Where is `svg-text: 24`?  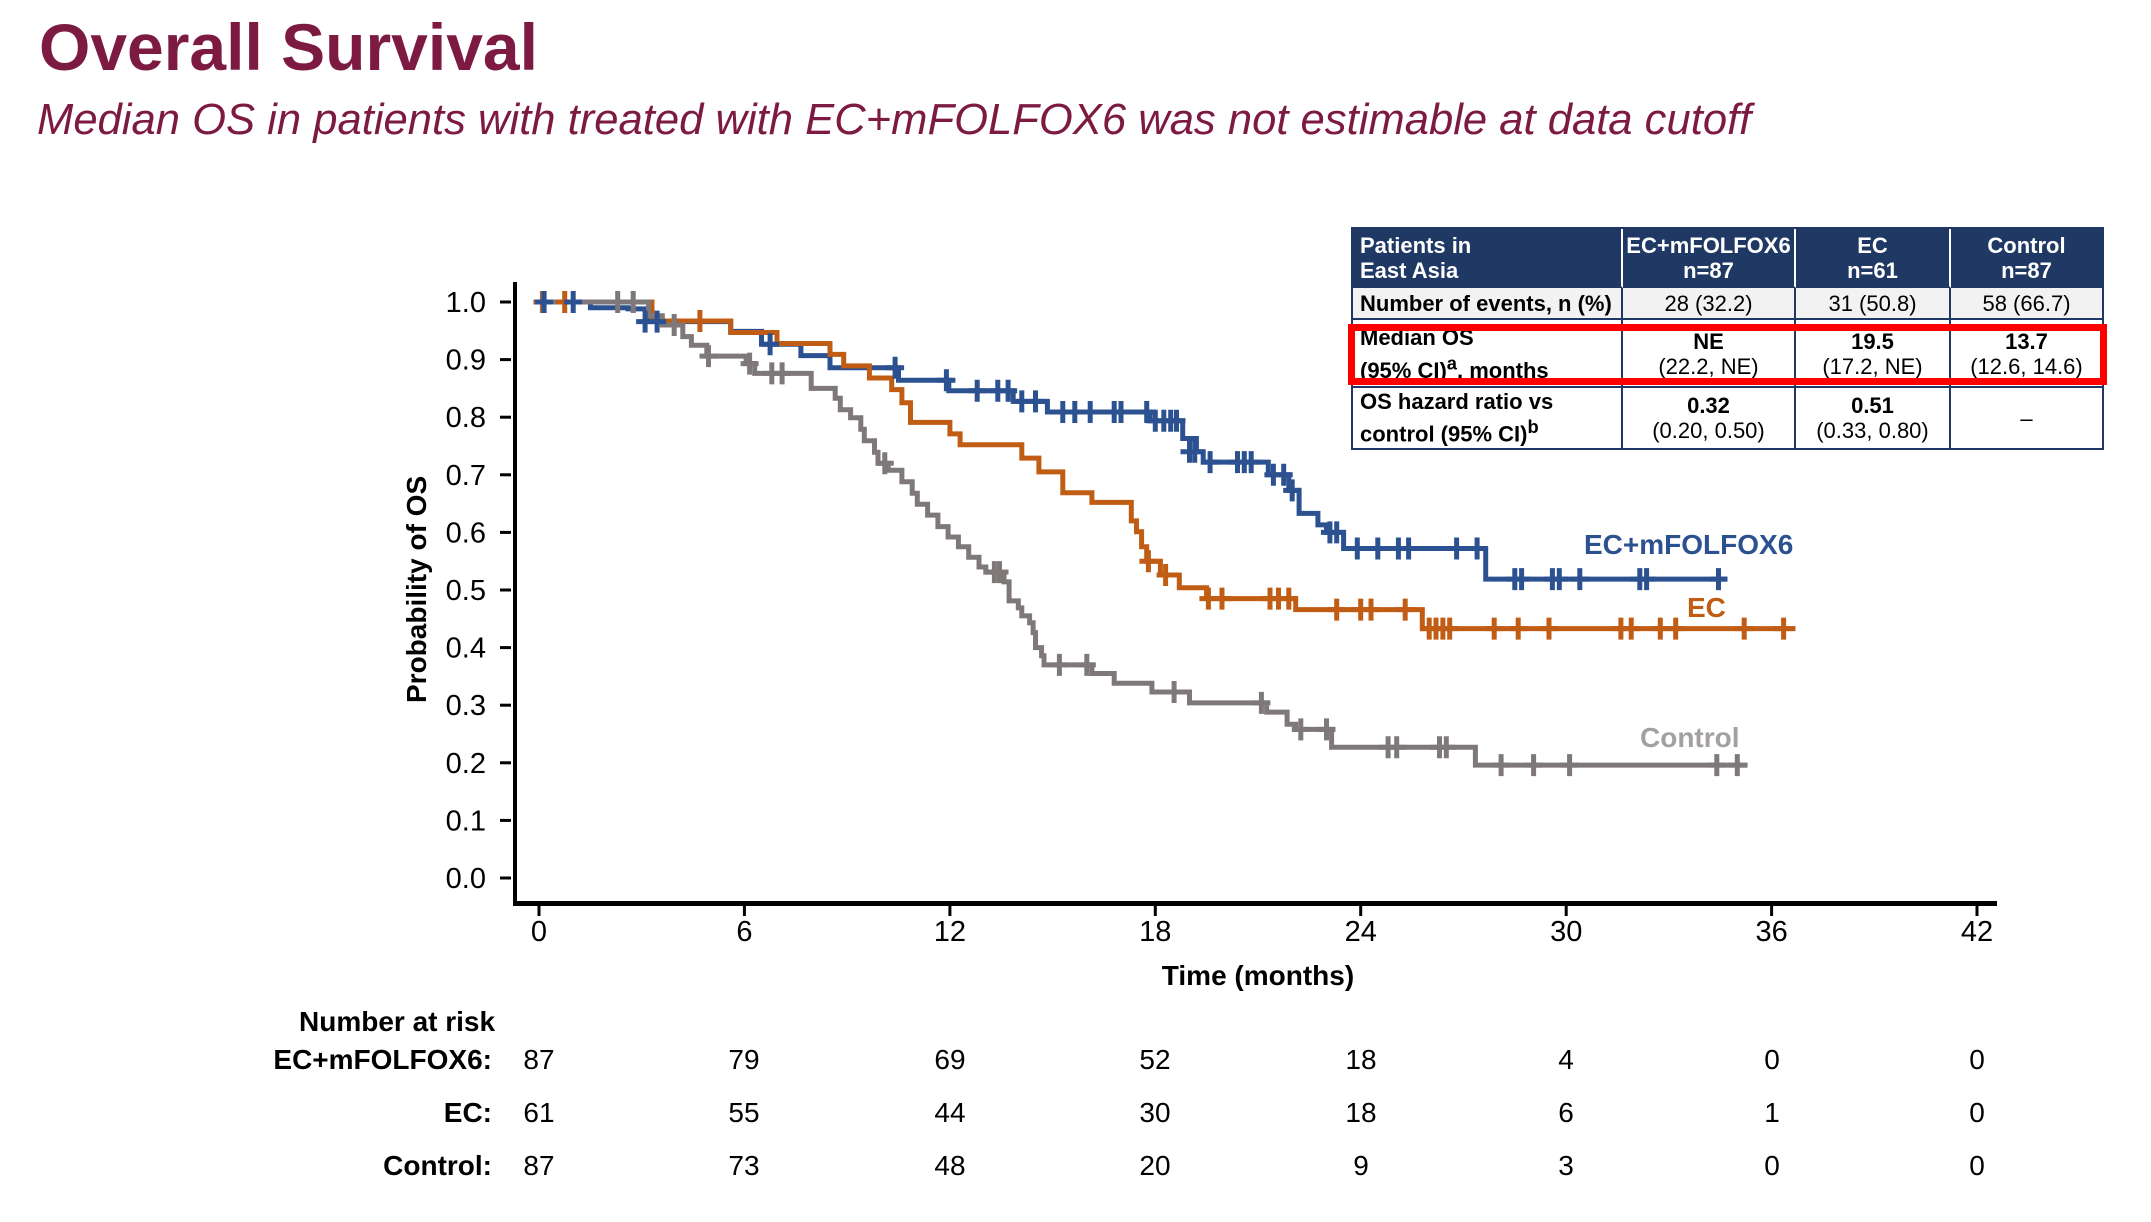 svg-text: 24 is located at coordinates (1361, 932).